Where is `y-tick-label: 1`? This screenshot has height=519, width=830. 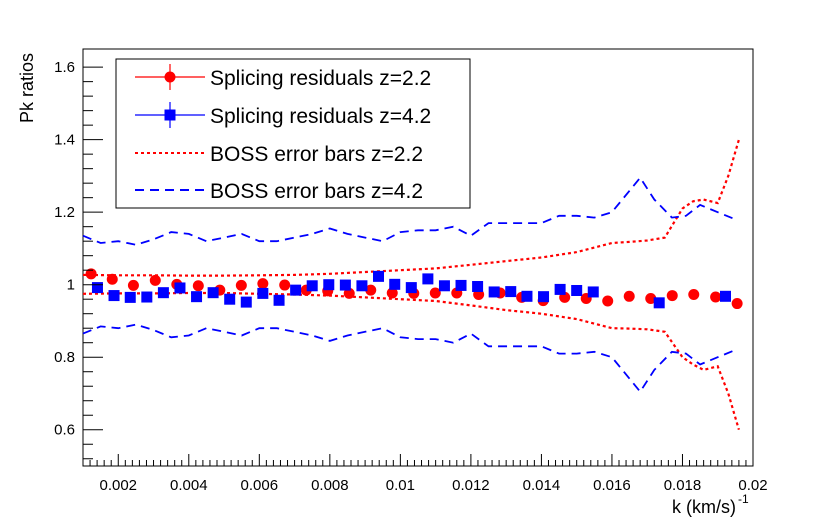 y-tick-label: 1 is located at coordinates (71, 285).